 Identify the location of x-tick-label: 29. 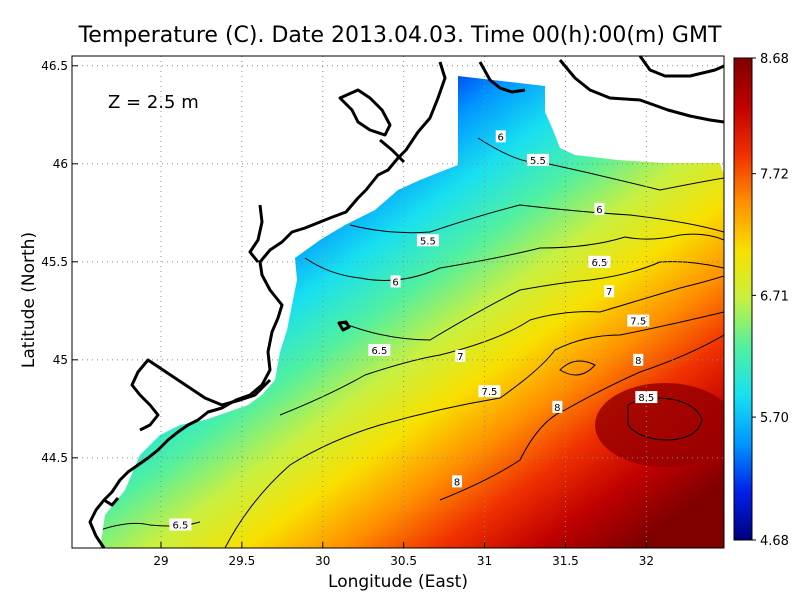
(160, 561).